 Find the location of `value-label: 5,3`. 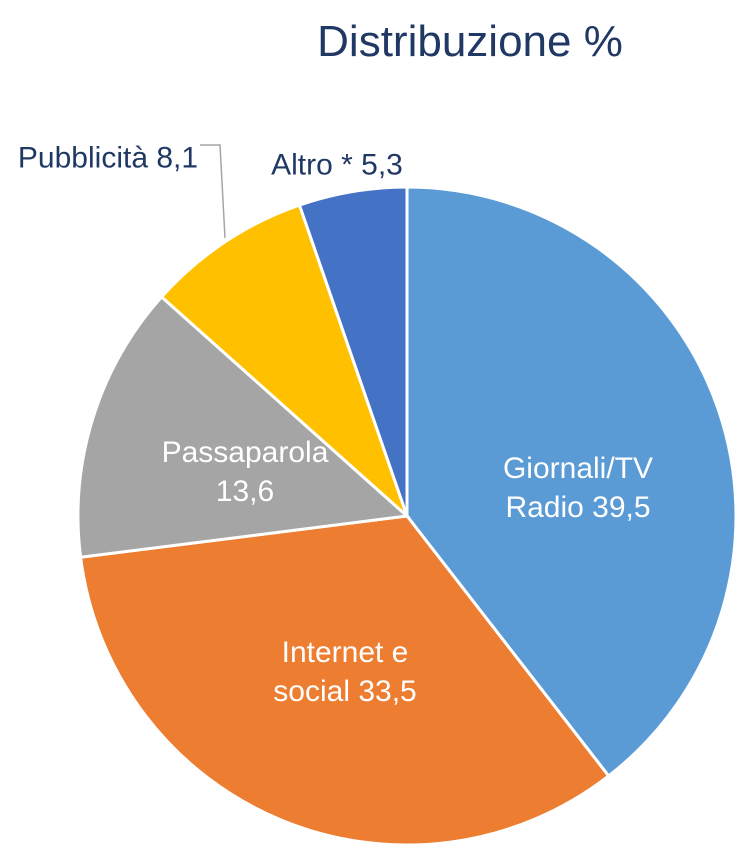

value-label: 5,3 is located at coordinates (382, 165).